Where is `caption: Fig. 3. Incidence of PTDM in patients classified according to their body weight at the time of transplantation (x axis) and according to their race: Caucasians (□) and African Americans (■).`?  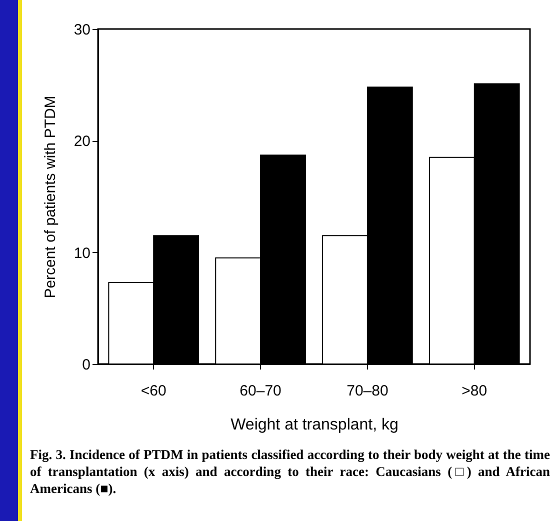
caption: Fig. 3. Incidence of PTDM in patients classified according to their body weight at the time of transplantation (x axis) and according to their race: Caucasians (□) and African Americans (■). is located at coordinates (290, 471).